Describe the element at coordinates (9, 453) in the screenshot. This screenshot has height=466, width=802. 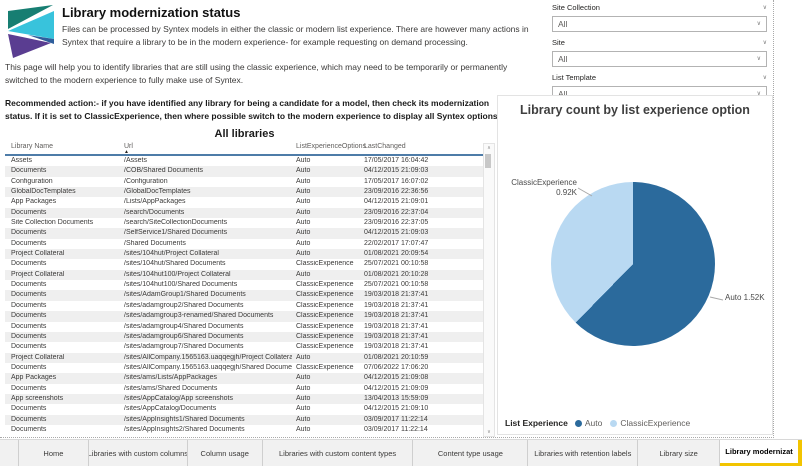
I see `tab-bar-spacer` at that location.